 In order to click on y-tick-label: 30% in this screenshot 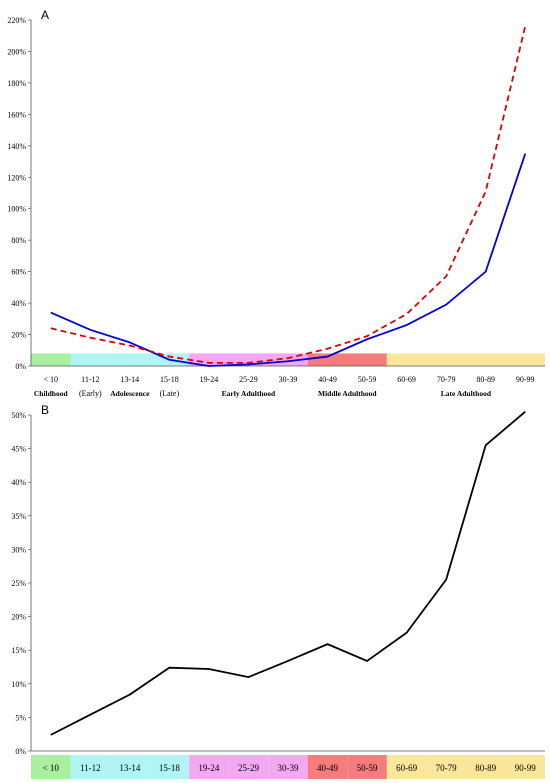, I will do `click(18, 549)`.